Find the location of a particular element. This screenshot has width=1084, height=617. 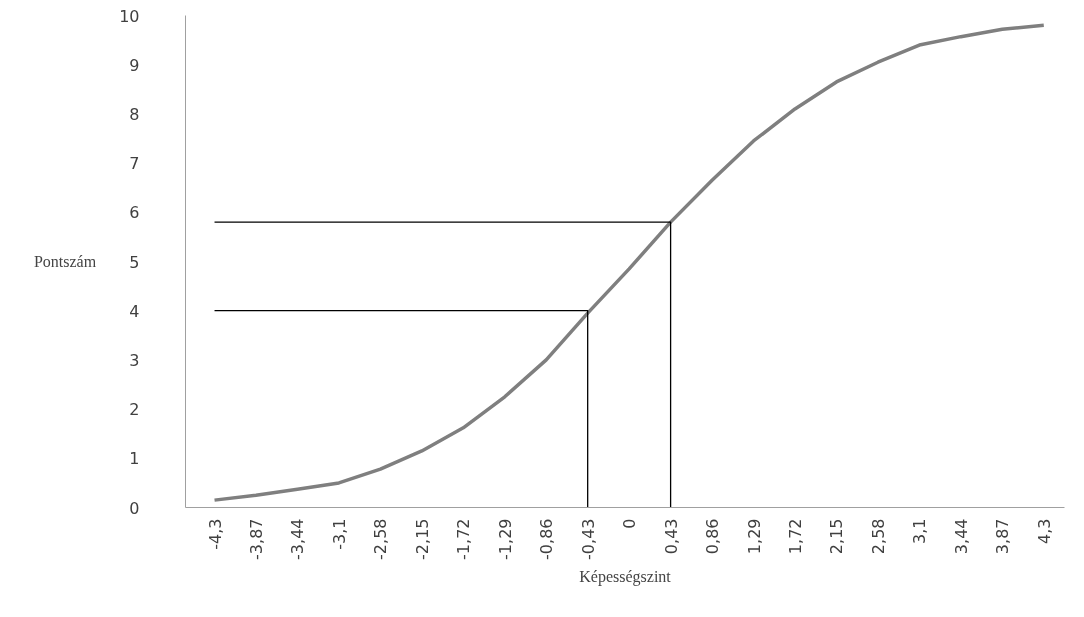

x-tick-label: -0,43 is located at coordinates (588, 539).